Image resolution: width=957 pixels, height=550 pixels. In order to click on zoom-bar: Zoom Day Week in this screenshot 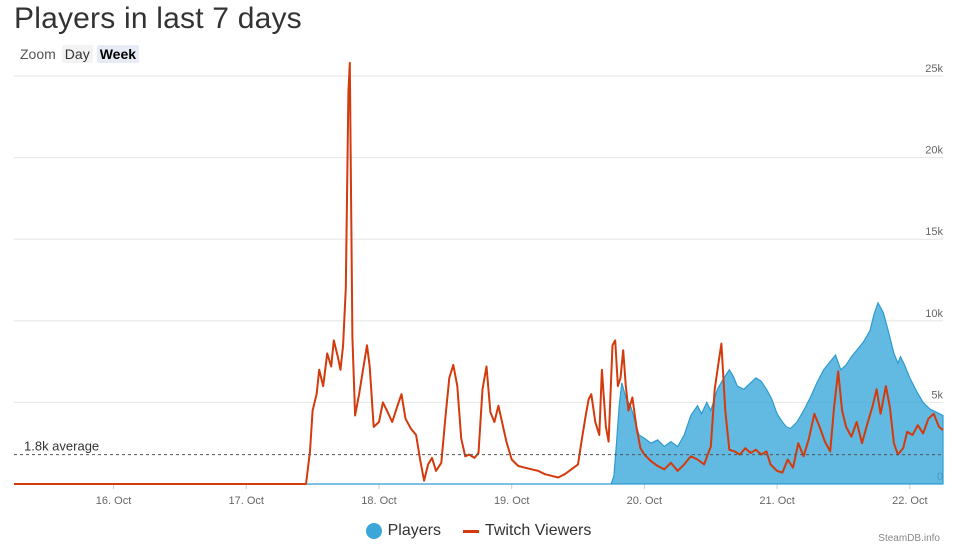, I will do `click(80, 54)`.